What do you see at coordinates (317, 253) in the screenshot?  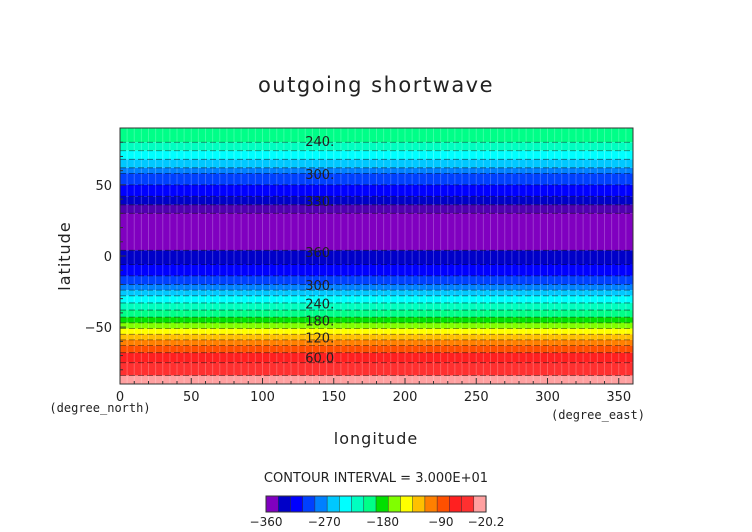 I see `contour-label: 360` at bounding box center [317, 253].